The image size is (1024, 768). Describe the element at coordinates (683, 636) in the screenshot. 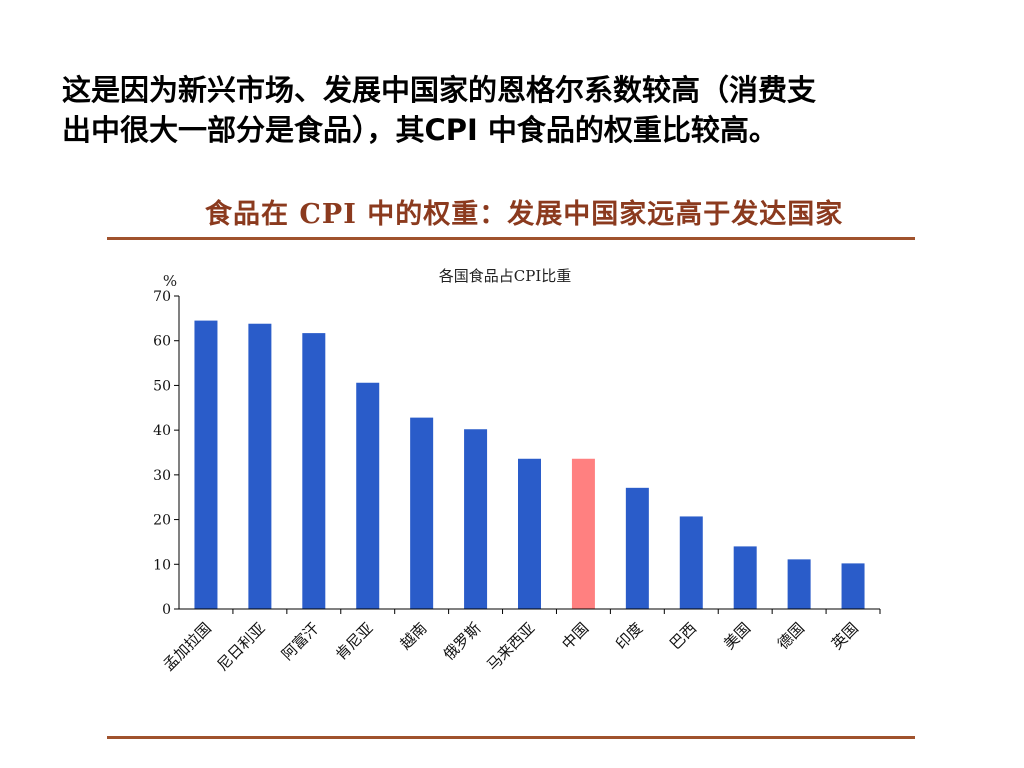

I see `x-tick-label: 巴西` at that location.